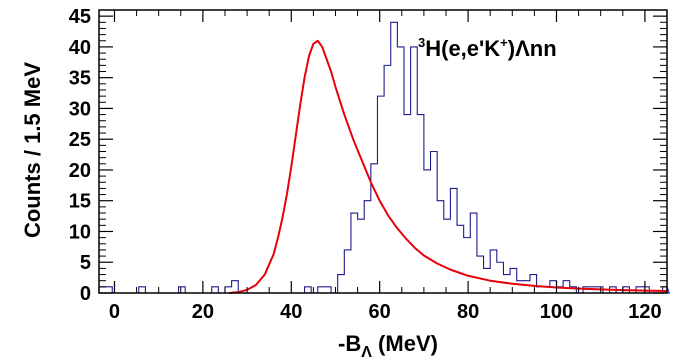 The image size is (689, 362). Describe the element at coordinates (421, 42) in the screenshot. I see `annotation-sup: 3` at that location.